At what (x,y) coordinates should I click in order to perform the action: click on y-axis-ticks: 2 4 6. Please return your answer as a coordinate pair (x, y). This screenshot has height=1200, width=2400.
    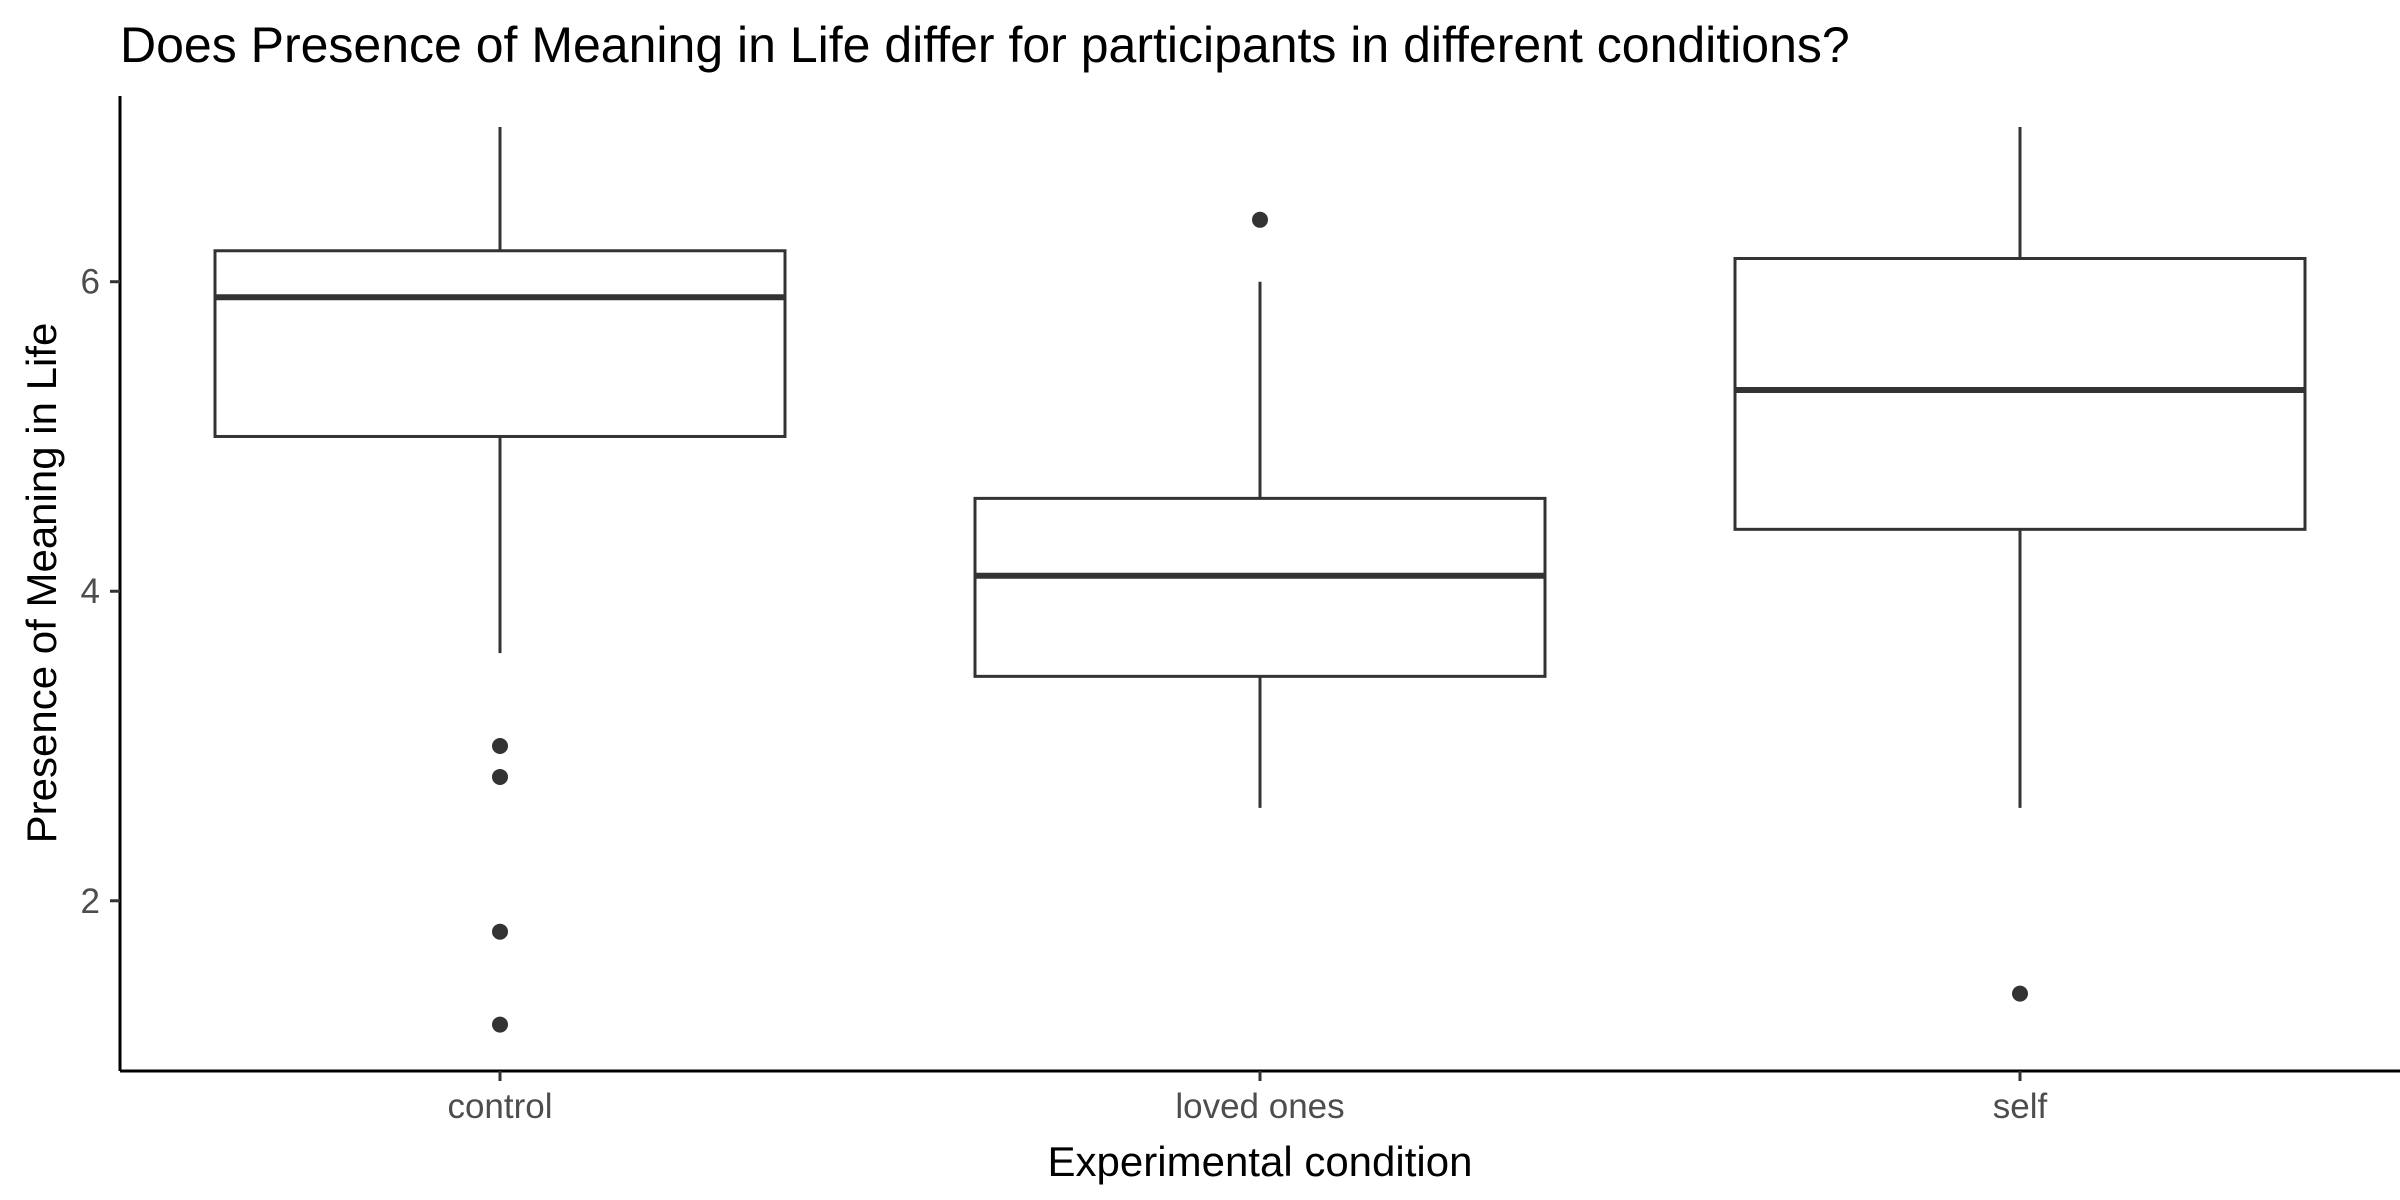
    Looking at the image, I should click on (100, 592).